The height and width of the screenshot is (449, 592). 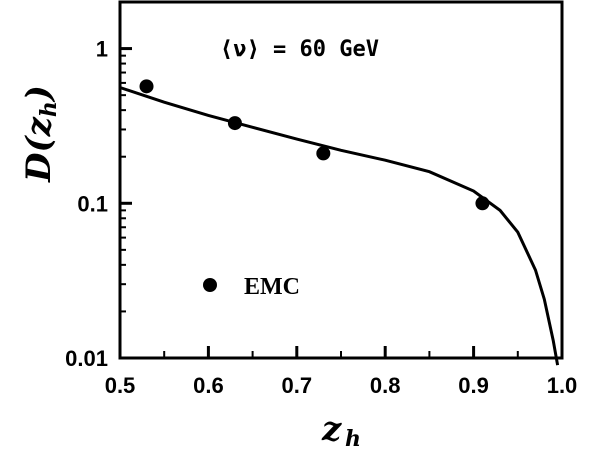 I want to click on y-axis-title-text: D(zh), so click(x=40, y=134).